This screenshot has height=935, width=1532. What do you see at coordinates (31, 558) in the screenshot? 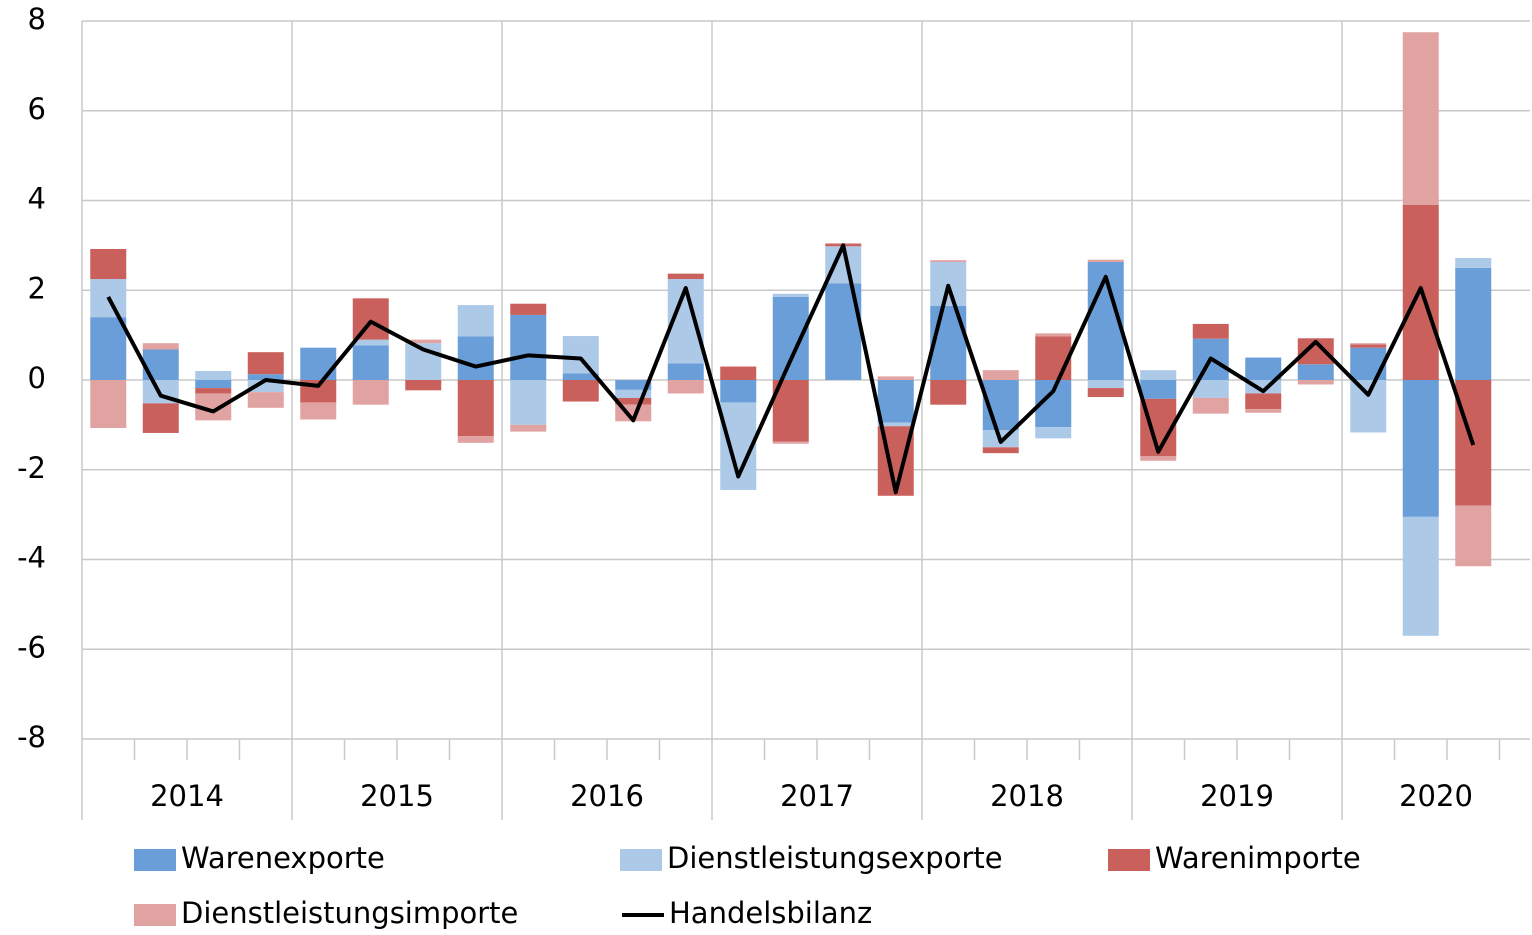
I see `y-tick-label: -4` at bounding box center [31, 558].